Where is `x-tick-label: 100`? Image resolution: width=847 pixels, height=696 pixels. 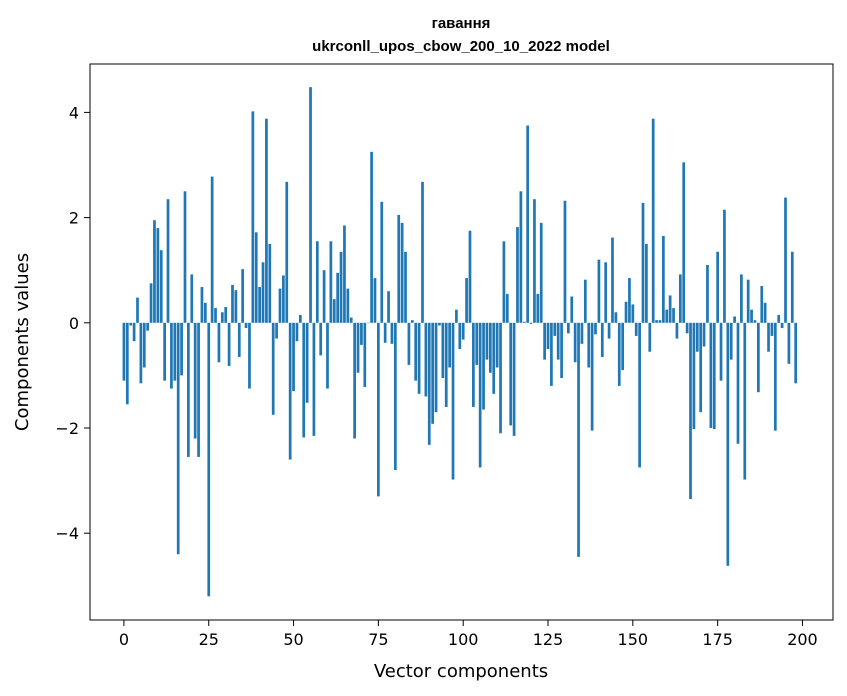 x-tick-label: 100 is located at coordinates (463, 639).